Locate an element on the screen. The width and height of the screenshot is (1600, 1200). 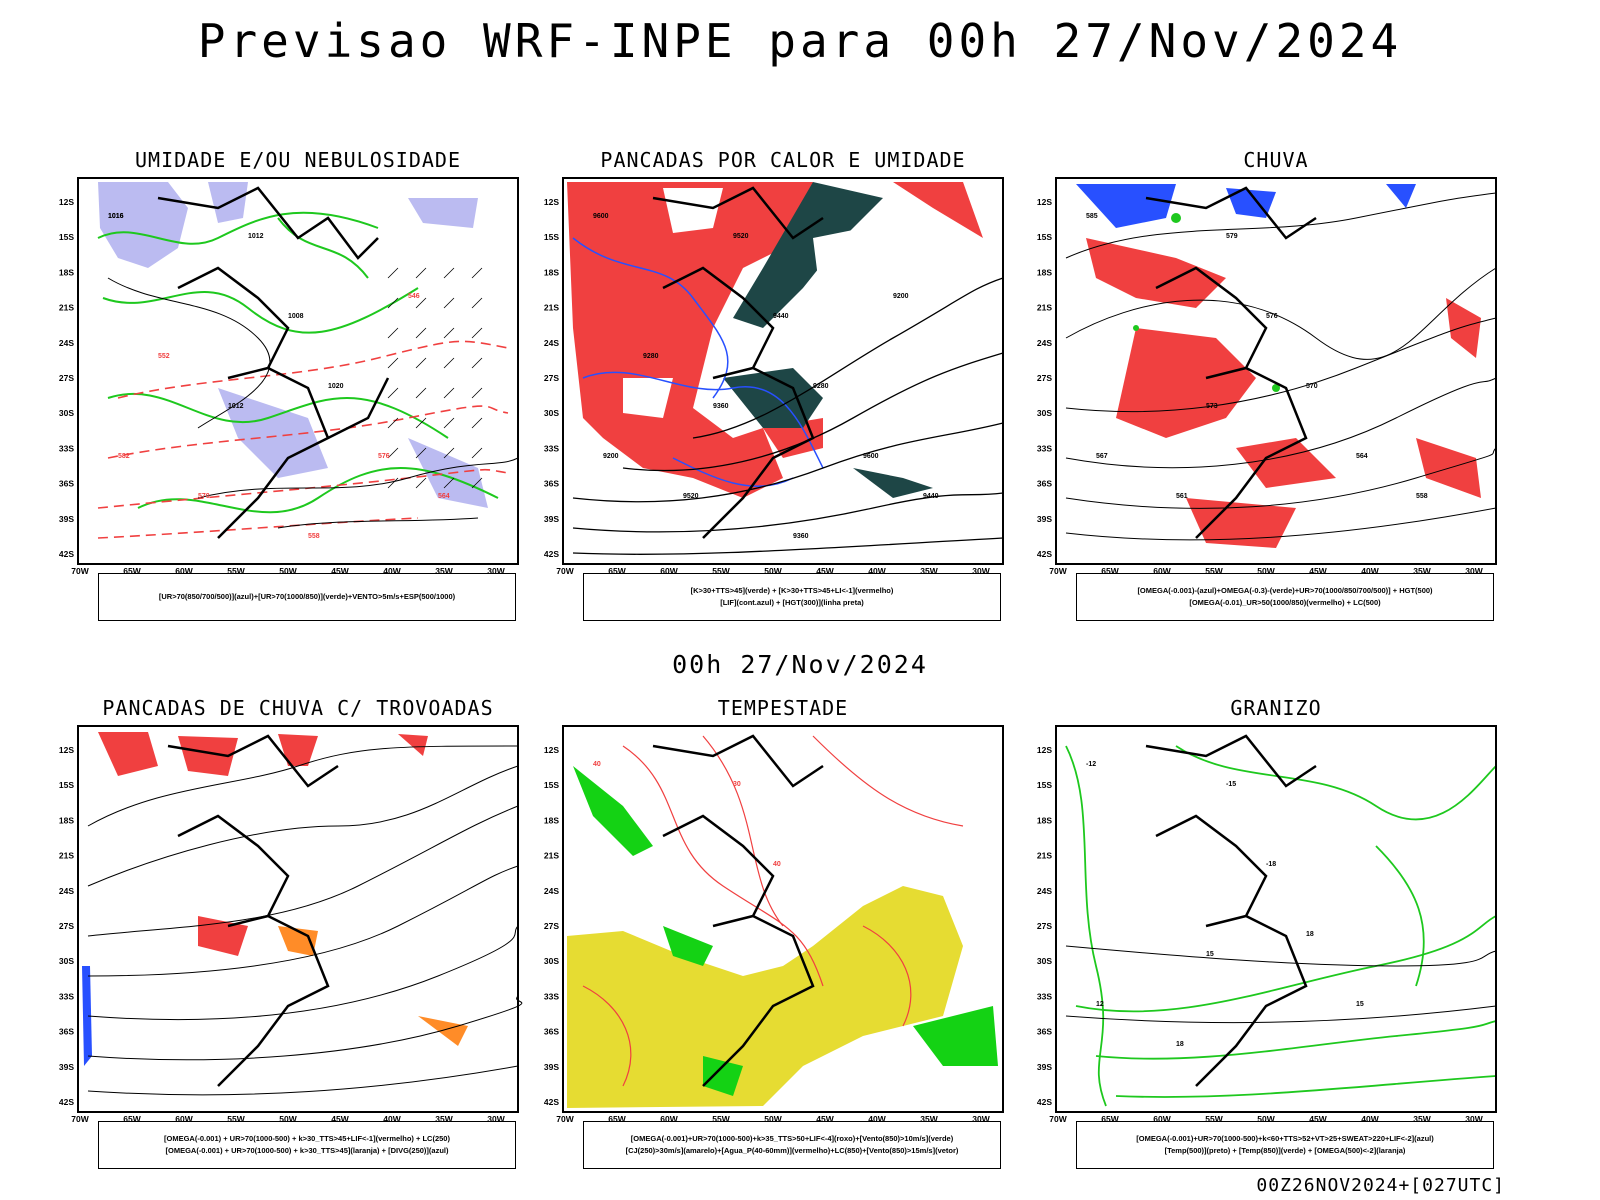
contour-label: 9360 is located at coordinates (721, 406).